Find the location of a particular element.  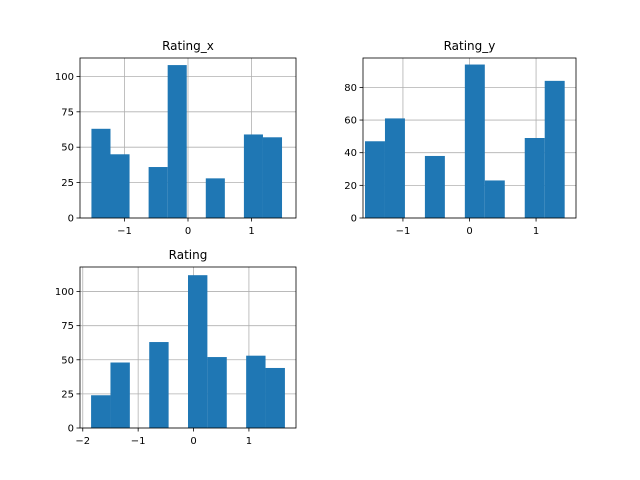

subplot-title: Rating_y is located at coordinates (470, 46).